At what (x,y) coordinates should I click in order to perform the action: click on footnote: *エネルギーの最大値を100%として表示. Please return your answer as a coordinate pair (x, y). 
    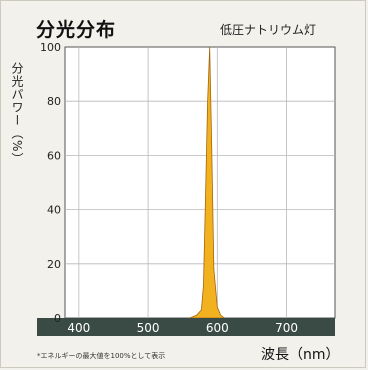
    Looking at the image, I should click on (101, 356).